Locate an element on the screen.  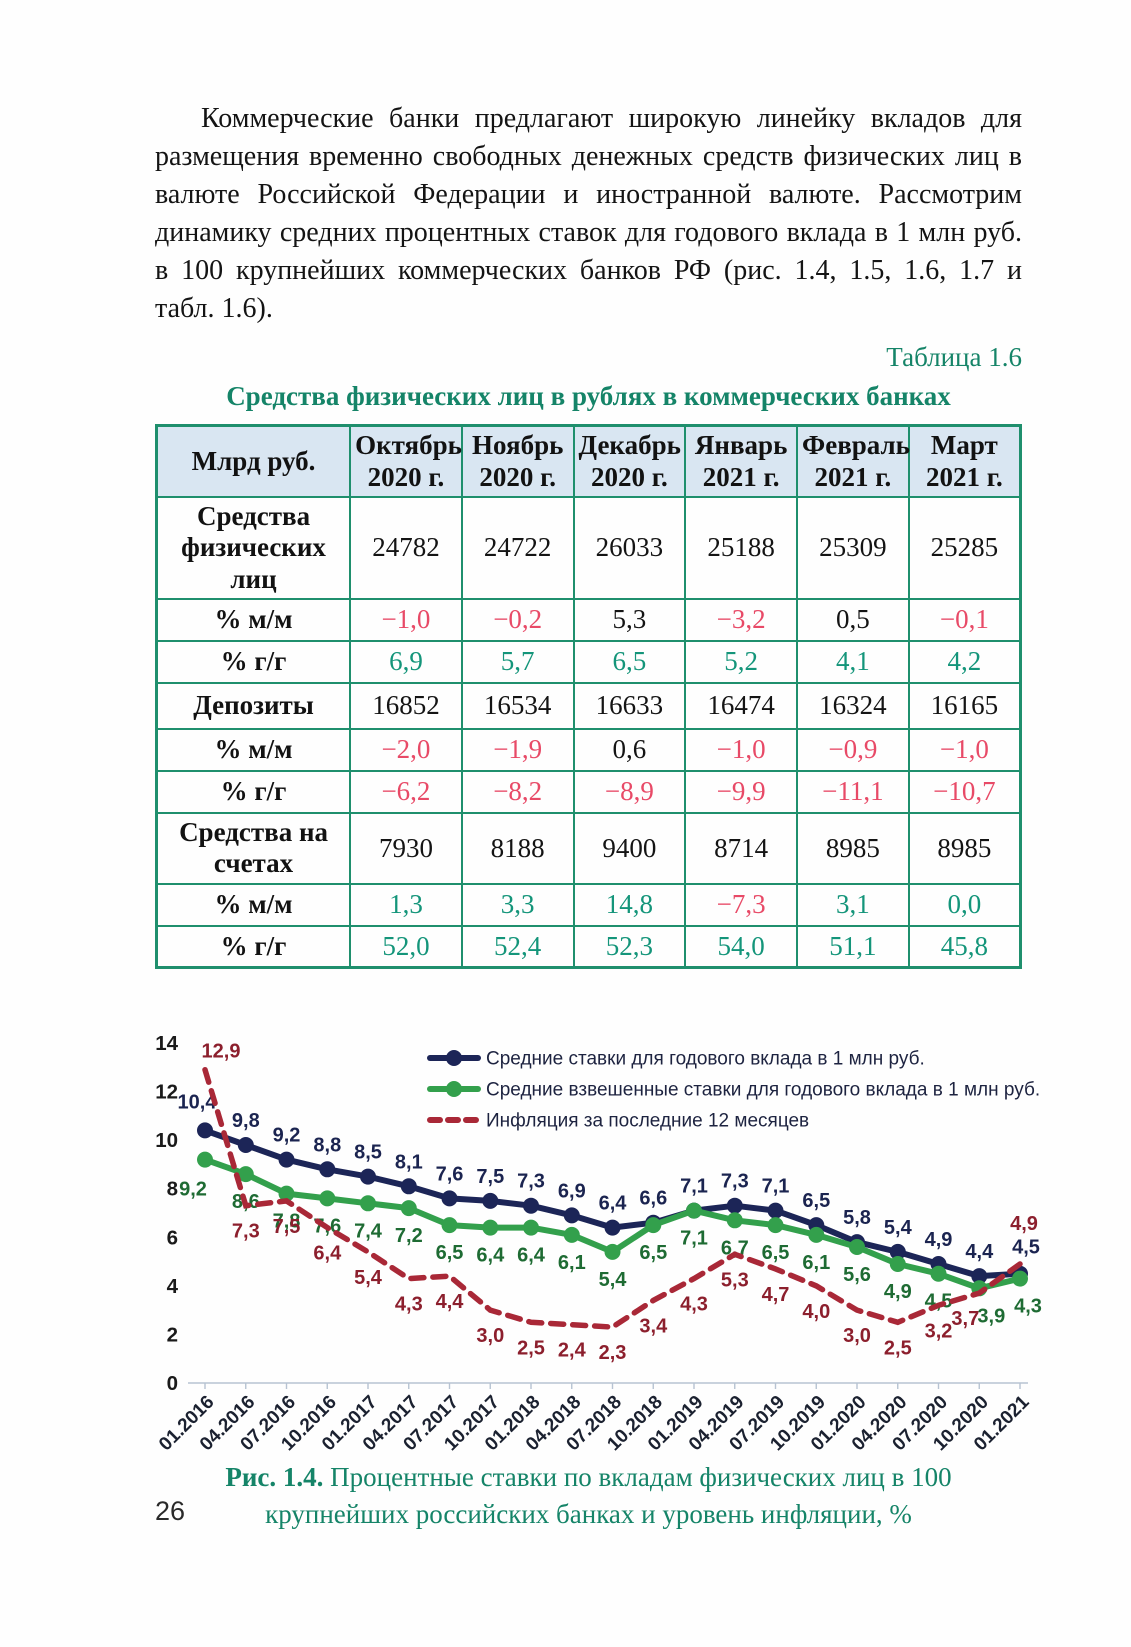
data-point-label: 4,9 is located at coordinates (898, 1292).